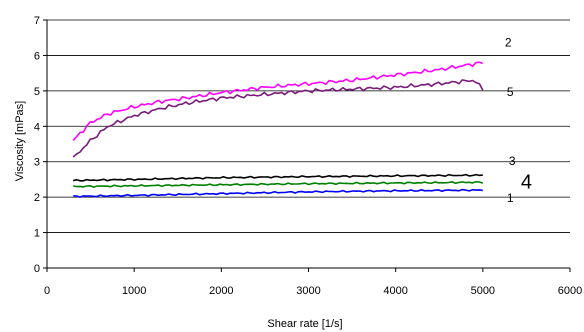  What do you see at coordinates (483, 291) in the screenshot?
I see `x-tick-label: 5000` at bounding box center [483, 291].